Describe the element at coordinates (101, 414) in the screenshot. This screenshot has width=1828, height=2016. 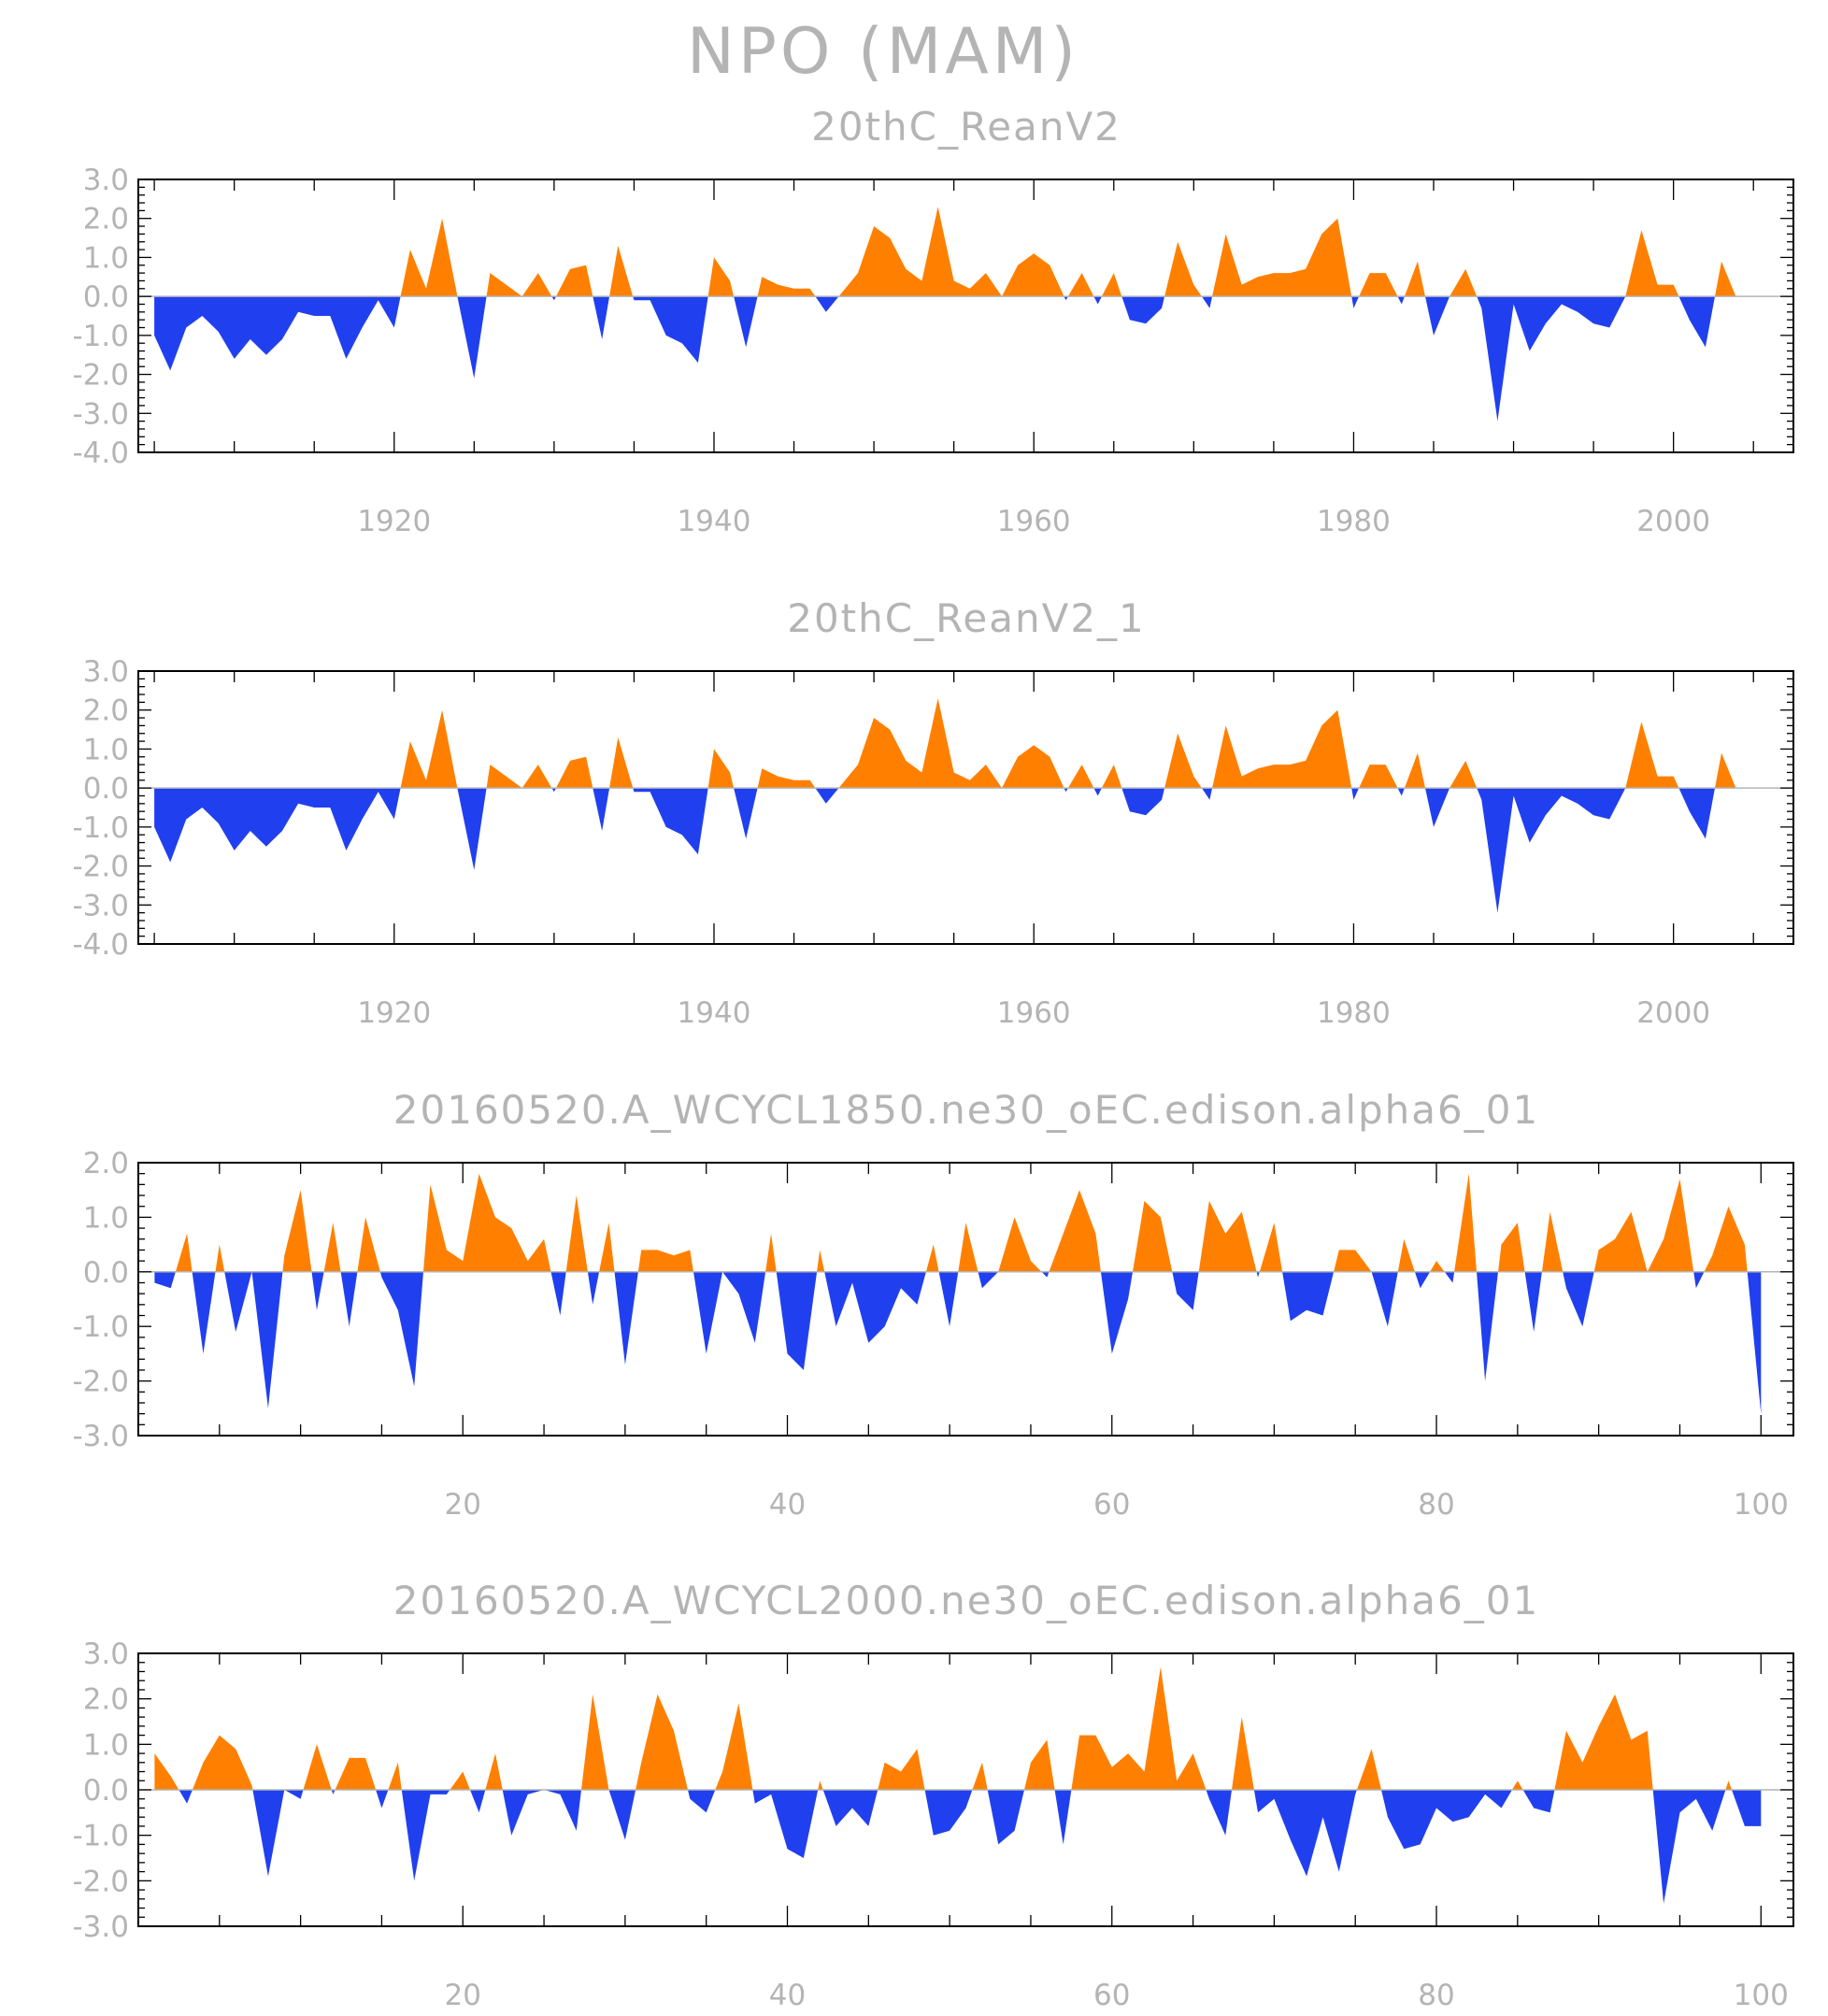
I see `y-tick-label: -3.0` at that location.